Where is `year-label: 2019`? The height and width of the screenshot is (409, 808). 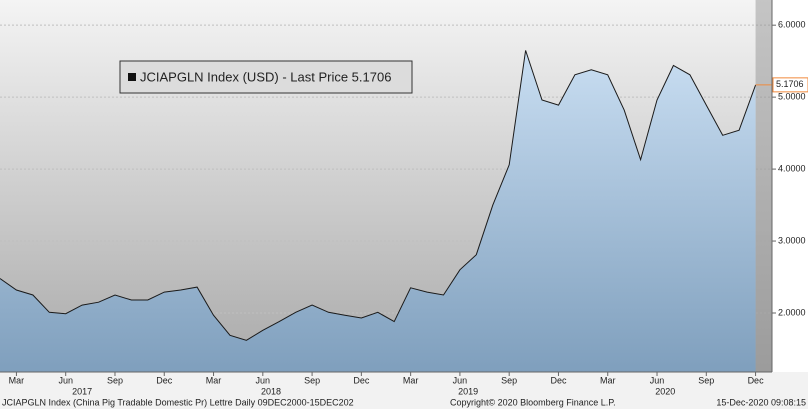
year-label: 2019 is located at coordinates (468, 391).